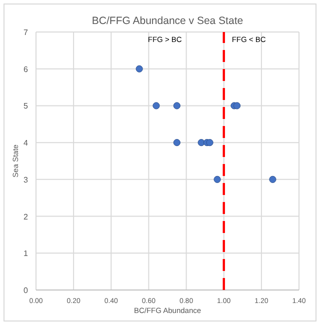  Describe the element at coordinates (26, 217) in the screenshot. I see `y-tick-label: 2` at that location.